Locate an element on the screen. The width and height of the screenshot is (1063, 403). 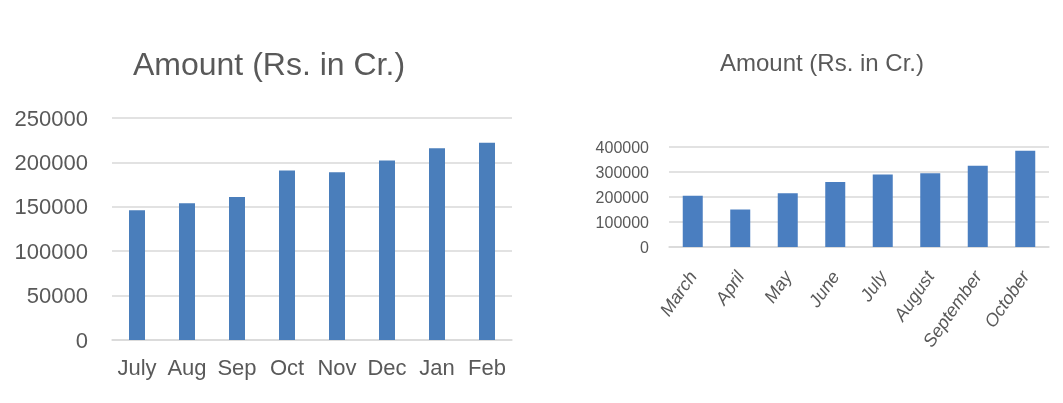
y-tick-label: 250000 is located at coordinates (51, 118).